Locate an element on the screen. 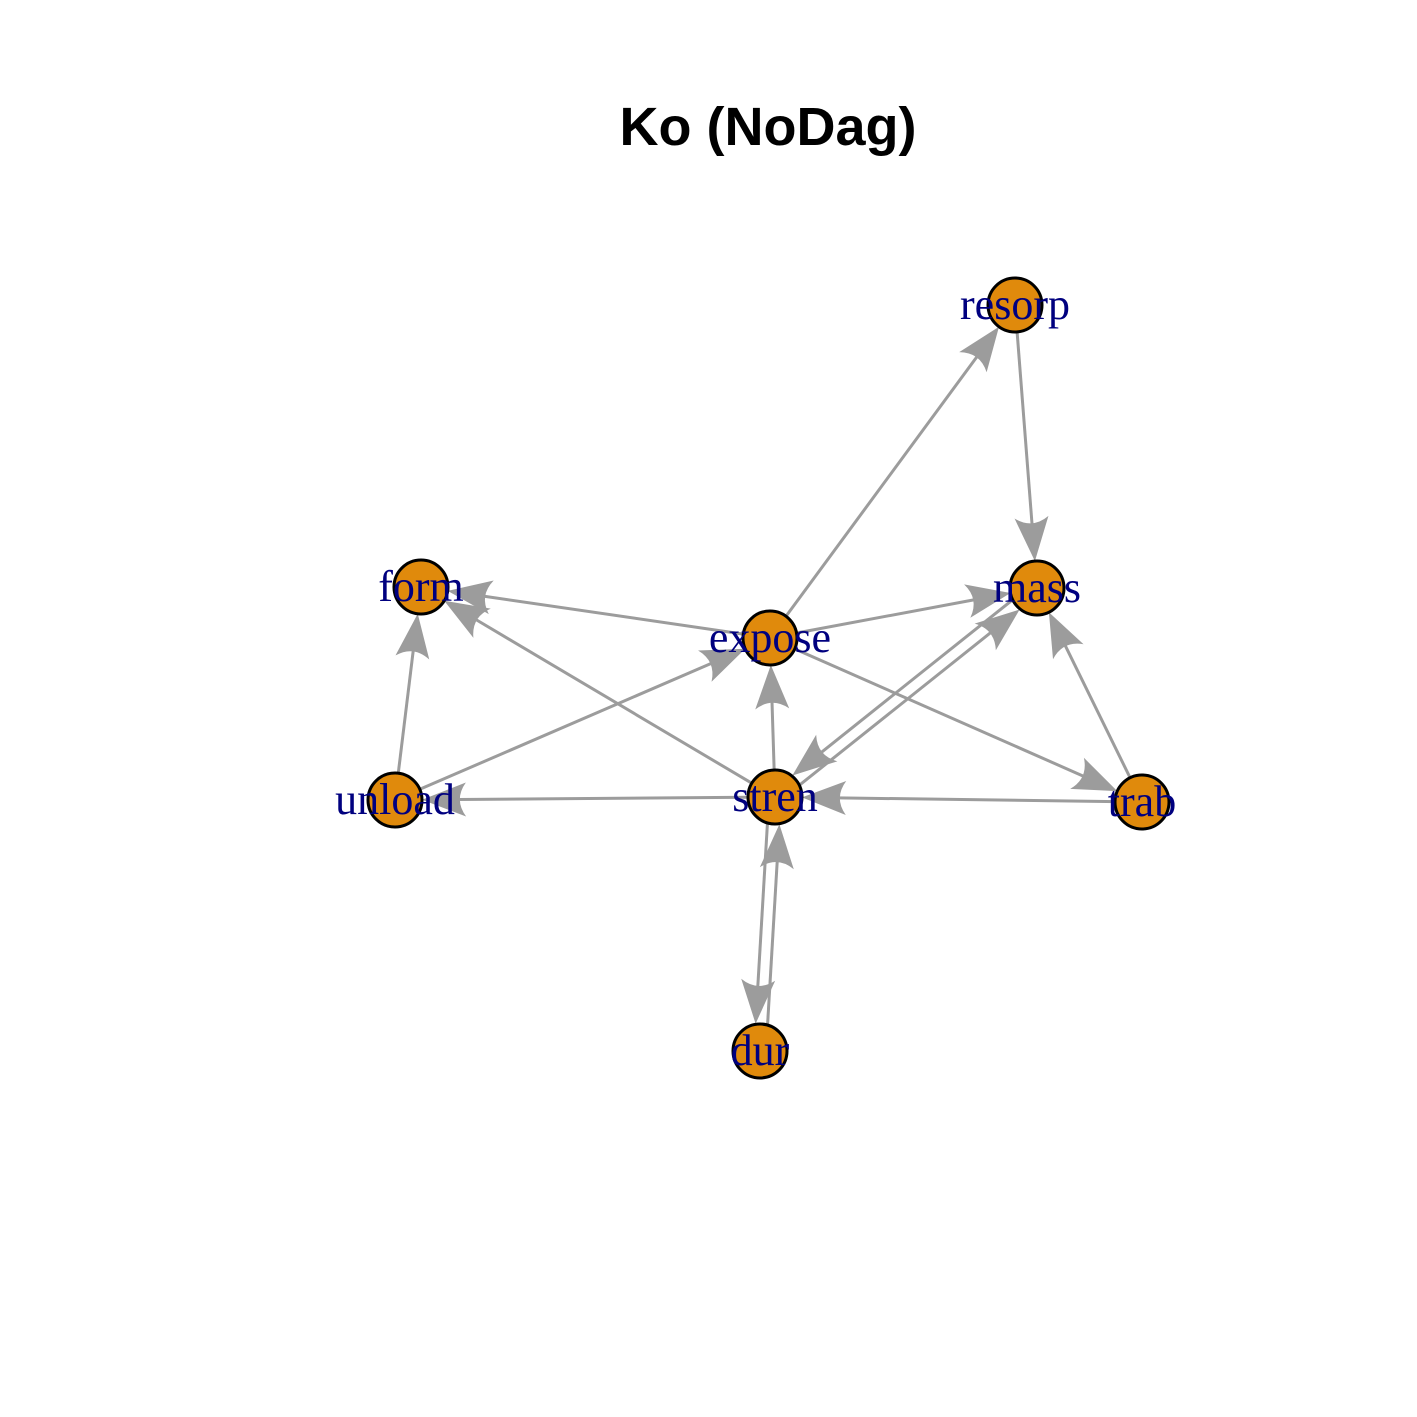 The image size is (1417, 1417). edge-unload-to-expose is located at coordinates (582, 719).